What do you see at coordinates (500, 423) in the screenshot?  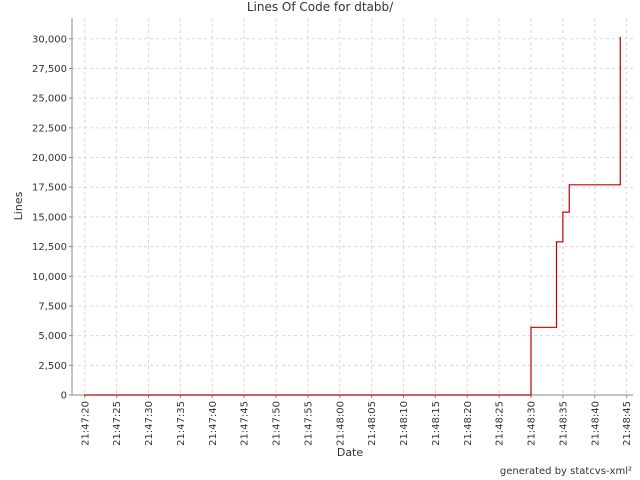 I see `x-tick-label: 21:48:25` at bounding box center [500, 423].